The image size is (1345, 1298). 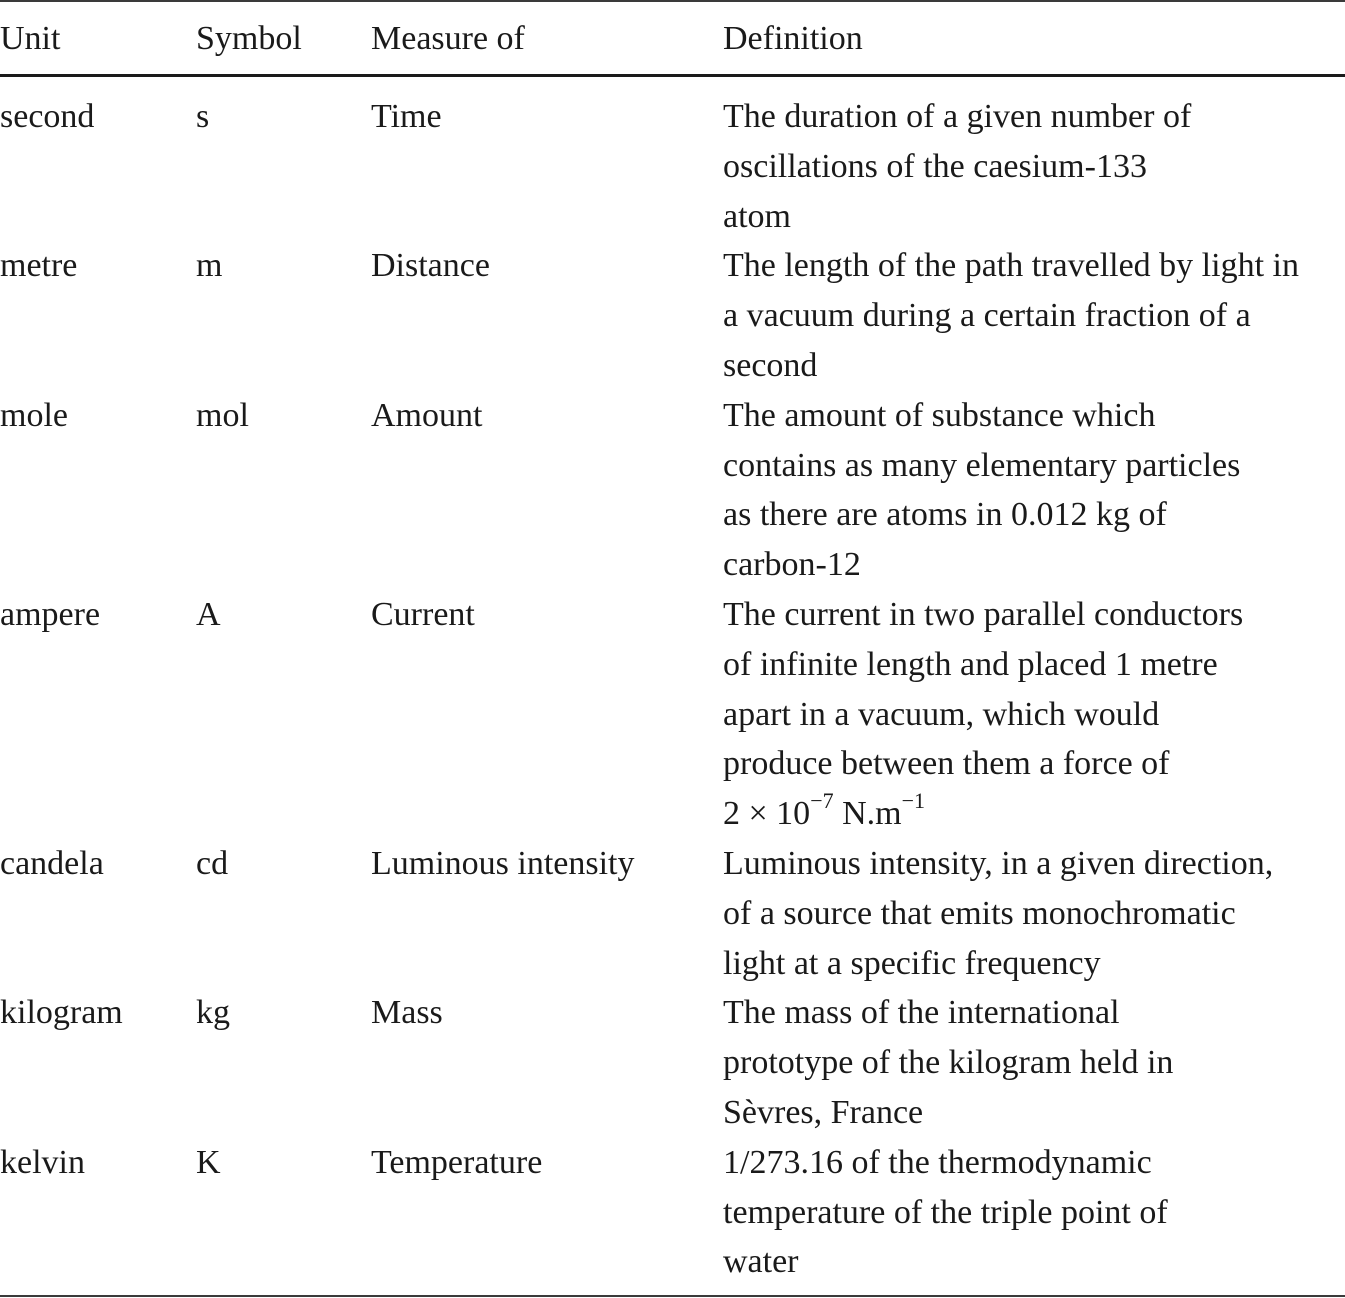 I want to click on definition-line: contains as many elementary particles, so click(x=982, y=465).